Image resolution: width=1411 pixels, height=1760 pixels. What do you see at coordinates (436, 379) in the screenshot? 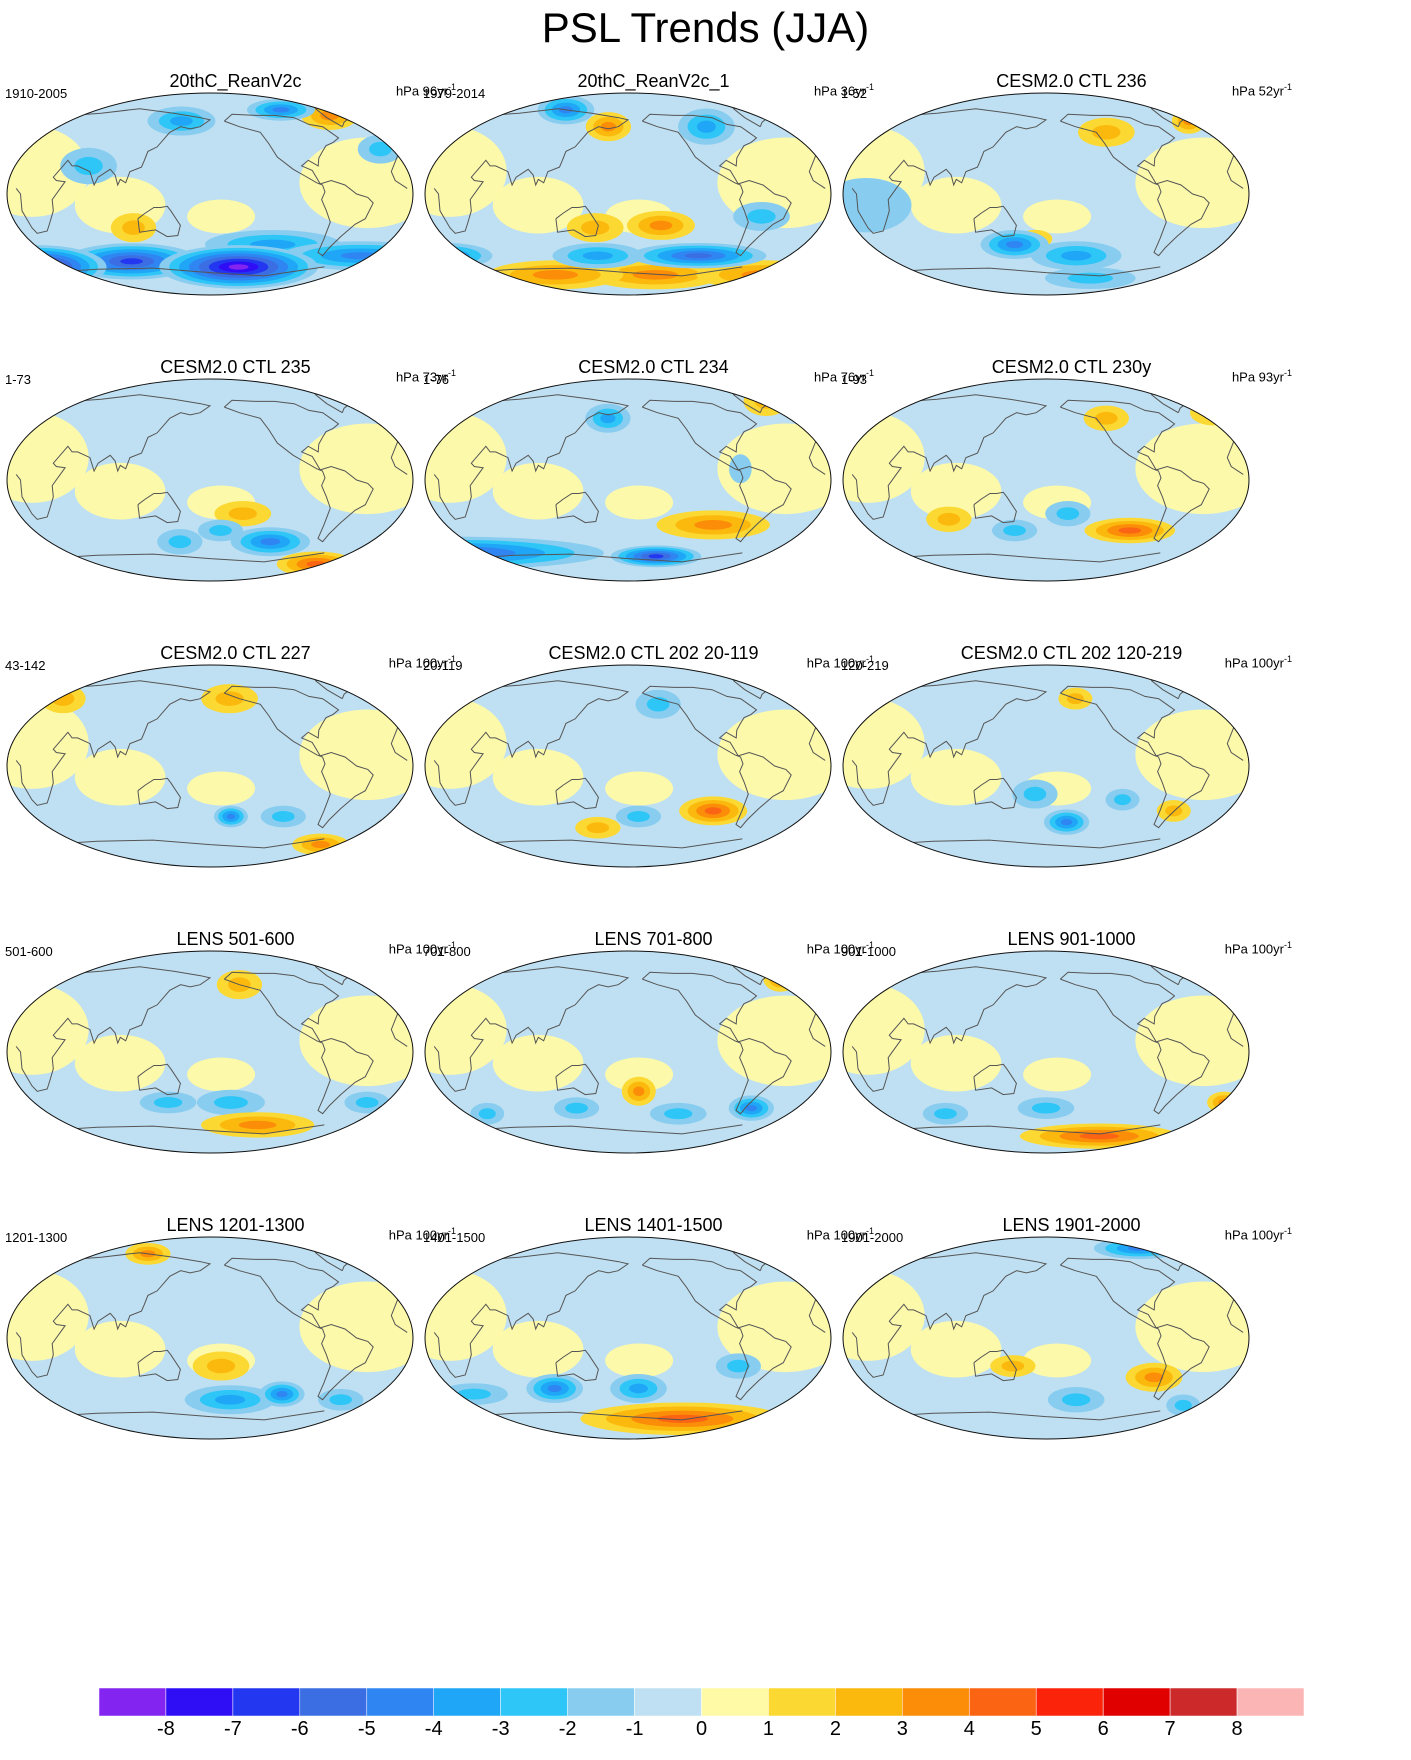
I see `panel-period-label: 1-76` at bounding box center [436, 379].